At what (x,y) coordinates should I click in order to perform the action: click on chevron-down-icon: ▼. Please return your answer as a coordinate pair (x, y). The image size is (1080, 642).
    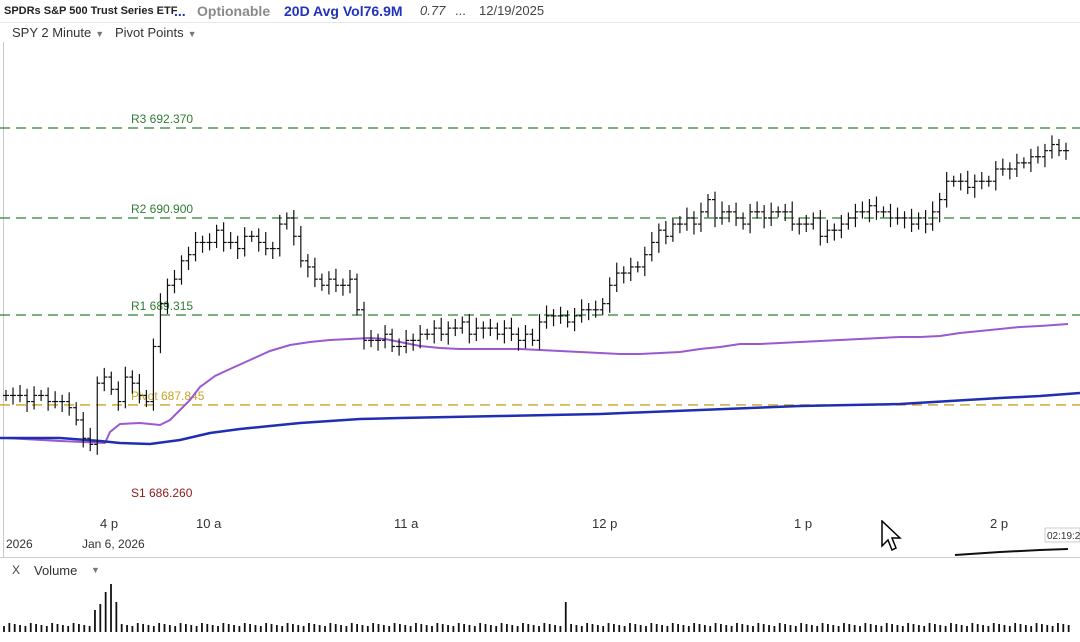
    Looking at the image, I should click on (95, 570).